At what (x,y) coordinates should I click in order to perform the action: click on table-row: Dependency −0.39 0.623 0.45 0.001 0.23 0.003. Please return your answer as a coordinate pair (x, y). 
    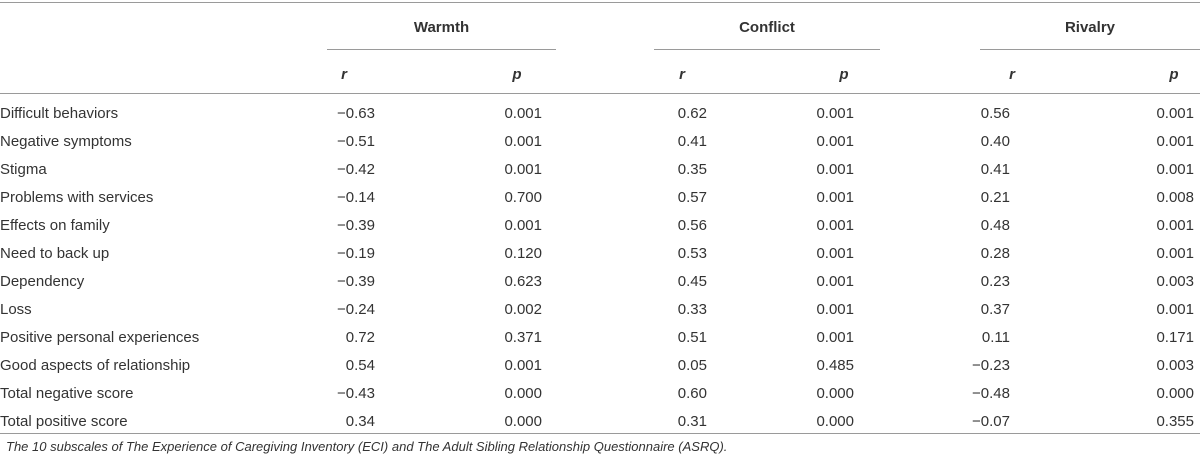
    Looking at the image, I should click on (597, 281).